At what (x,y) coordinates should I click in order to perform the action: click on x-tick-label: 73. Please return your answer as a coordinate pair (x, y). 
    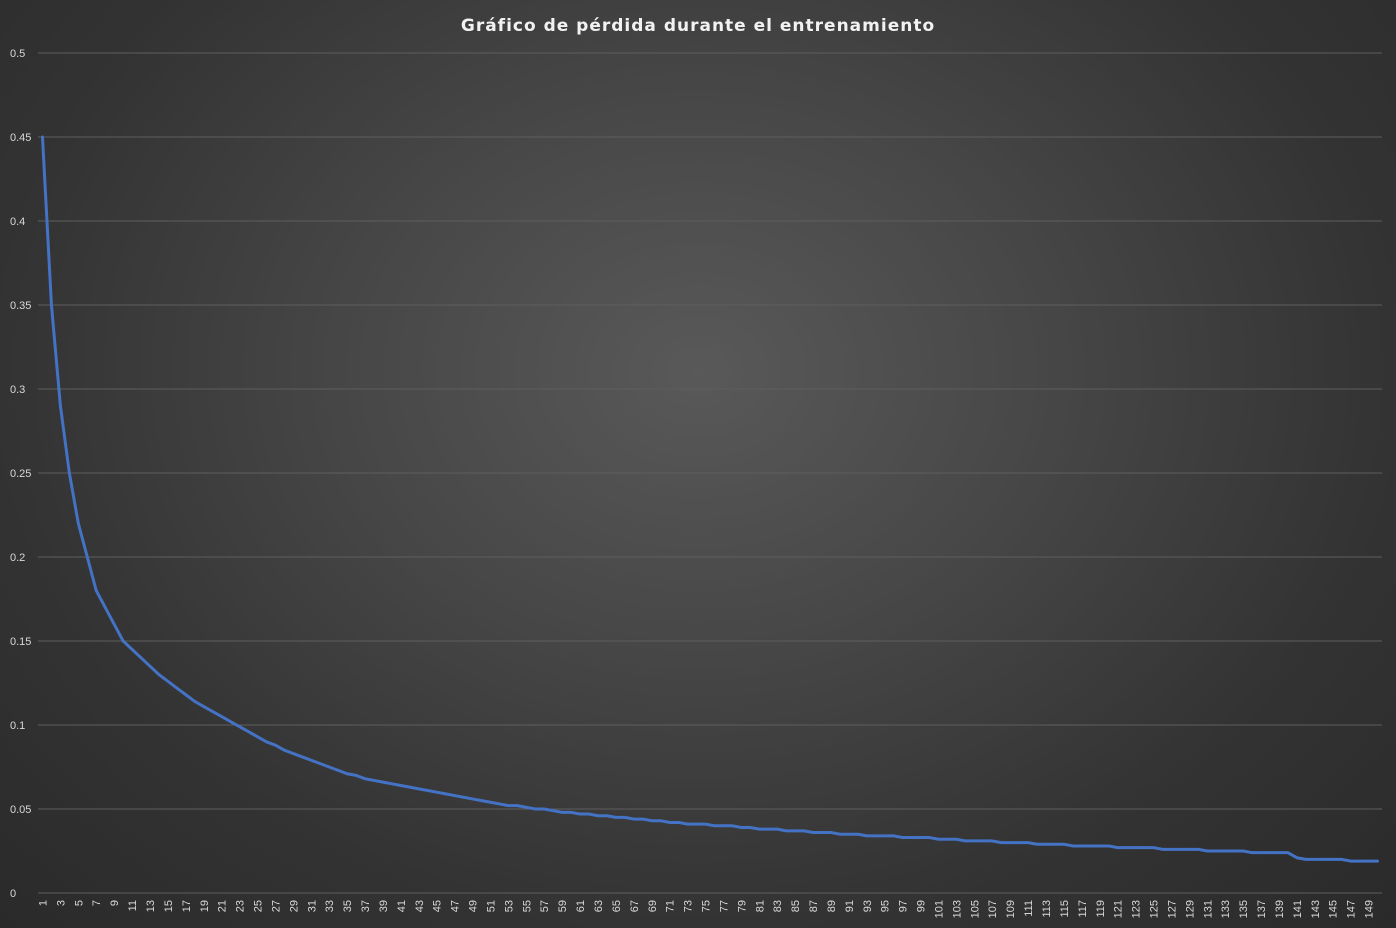
    Looking at the image, I should click on (689, 906).